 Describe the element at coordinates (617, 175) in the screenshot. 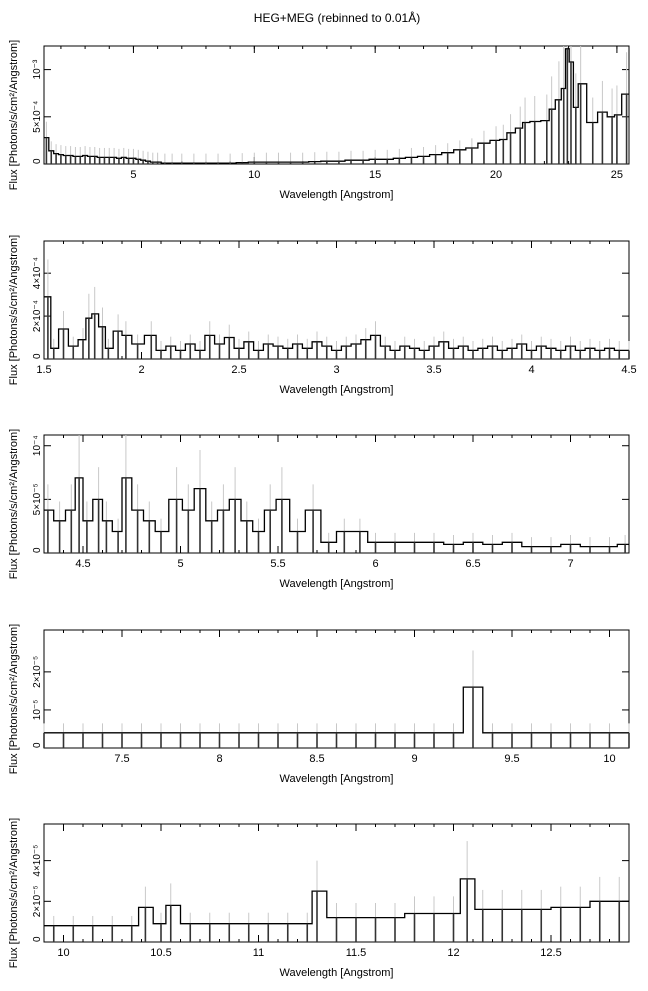

I see `x-tick-label: 25` at that location.